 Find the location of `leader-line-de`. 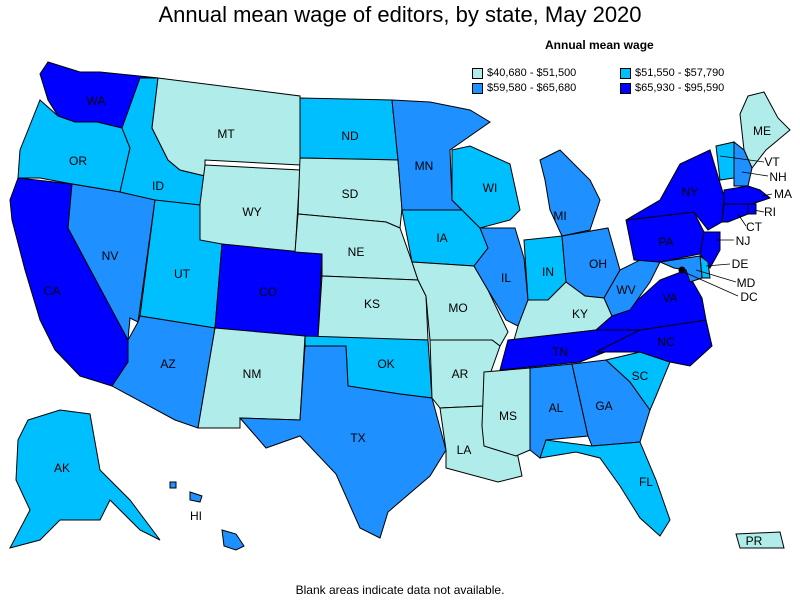

leader-line-de is located at coordinates (718, 265).